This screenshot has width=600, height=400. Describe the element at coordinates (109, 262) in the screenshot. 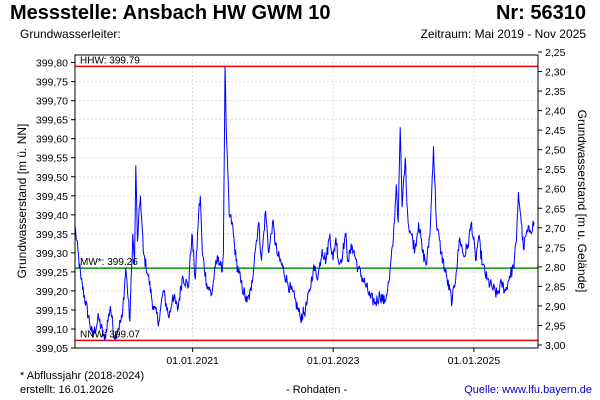

I see `ref-label-mw: MW*: 399.26` at that location.